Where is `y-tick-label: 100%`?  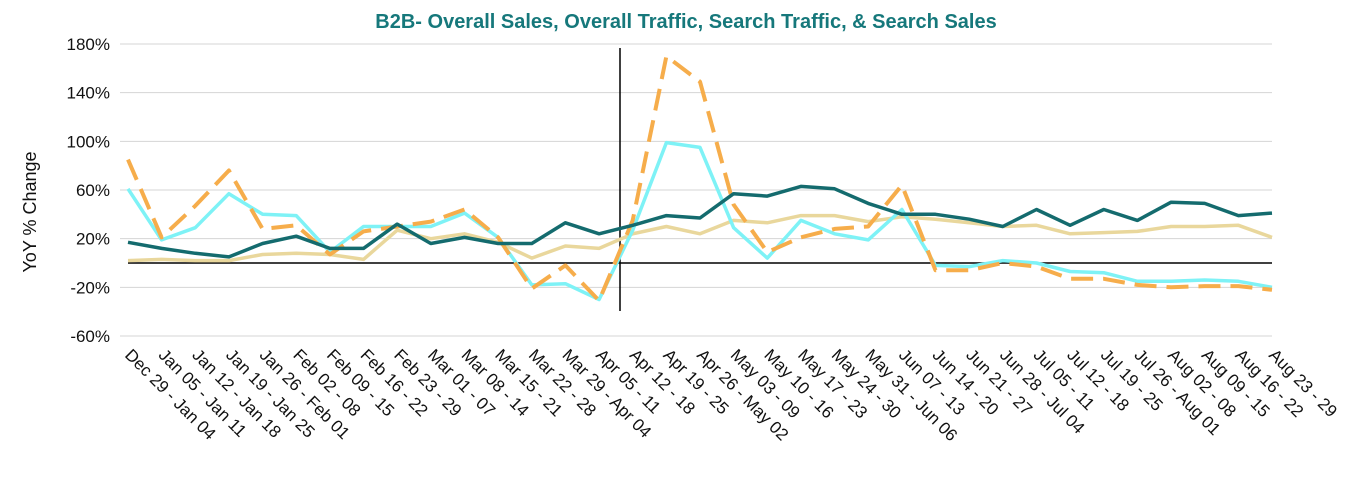
y-tick-label: 100% is located at coordinates (88, 141).